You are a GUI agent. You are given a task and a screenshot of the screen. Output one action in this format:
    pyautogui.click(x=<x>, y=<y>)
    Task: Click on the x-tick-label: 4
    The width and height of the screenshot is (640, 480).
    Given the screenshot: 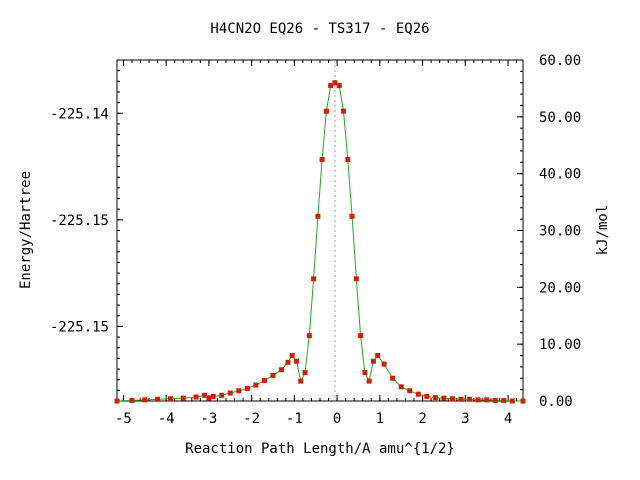 What is the action you would take?
    pyautogui.click(x=508, y=419)
    